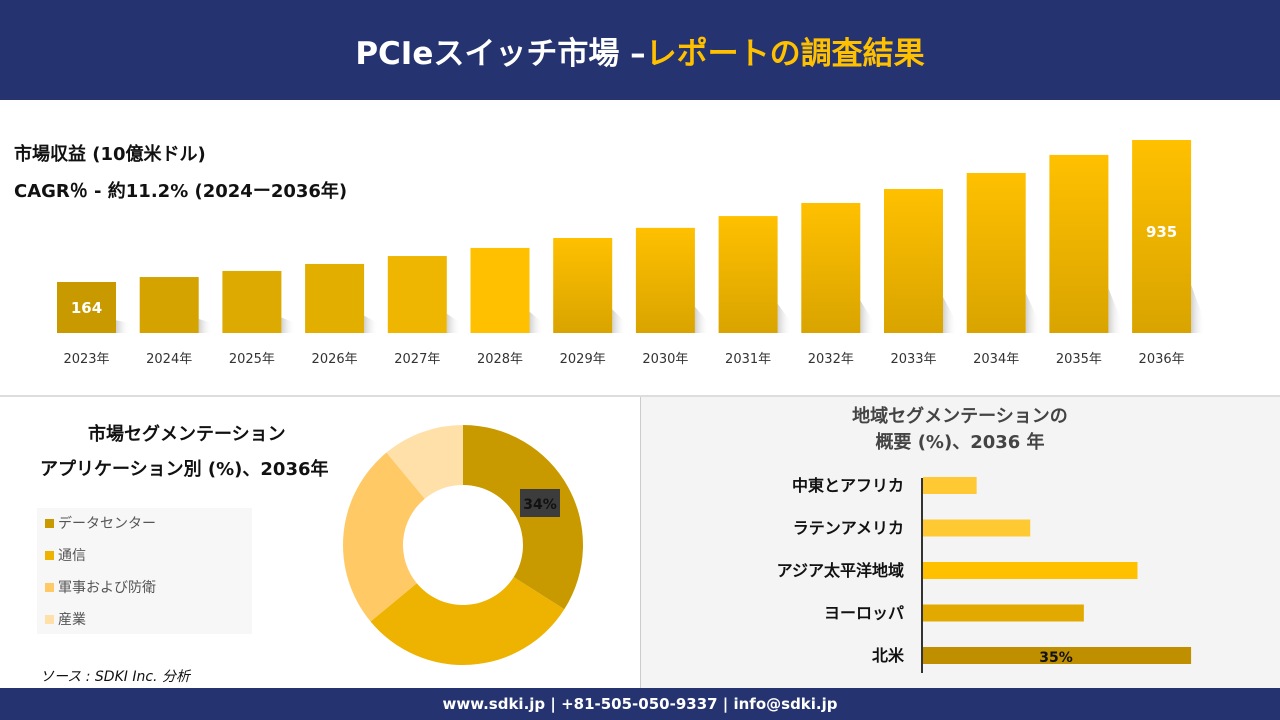  I want to click on donut-data-label: 34%, so click(540, 505).